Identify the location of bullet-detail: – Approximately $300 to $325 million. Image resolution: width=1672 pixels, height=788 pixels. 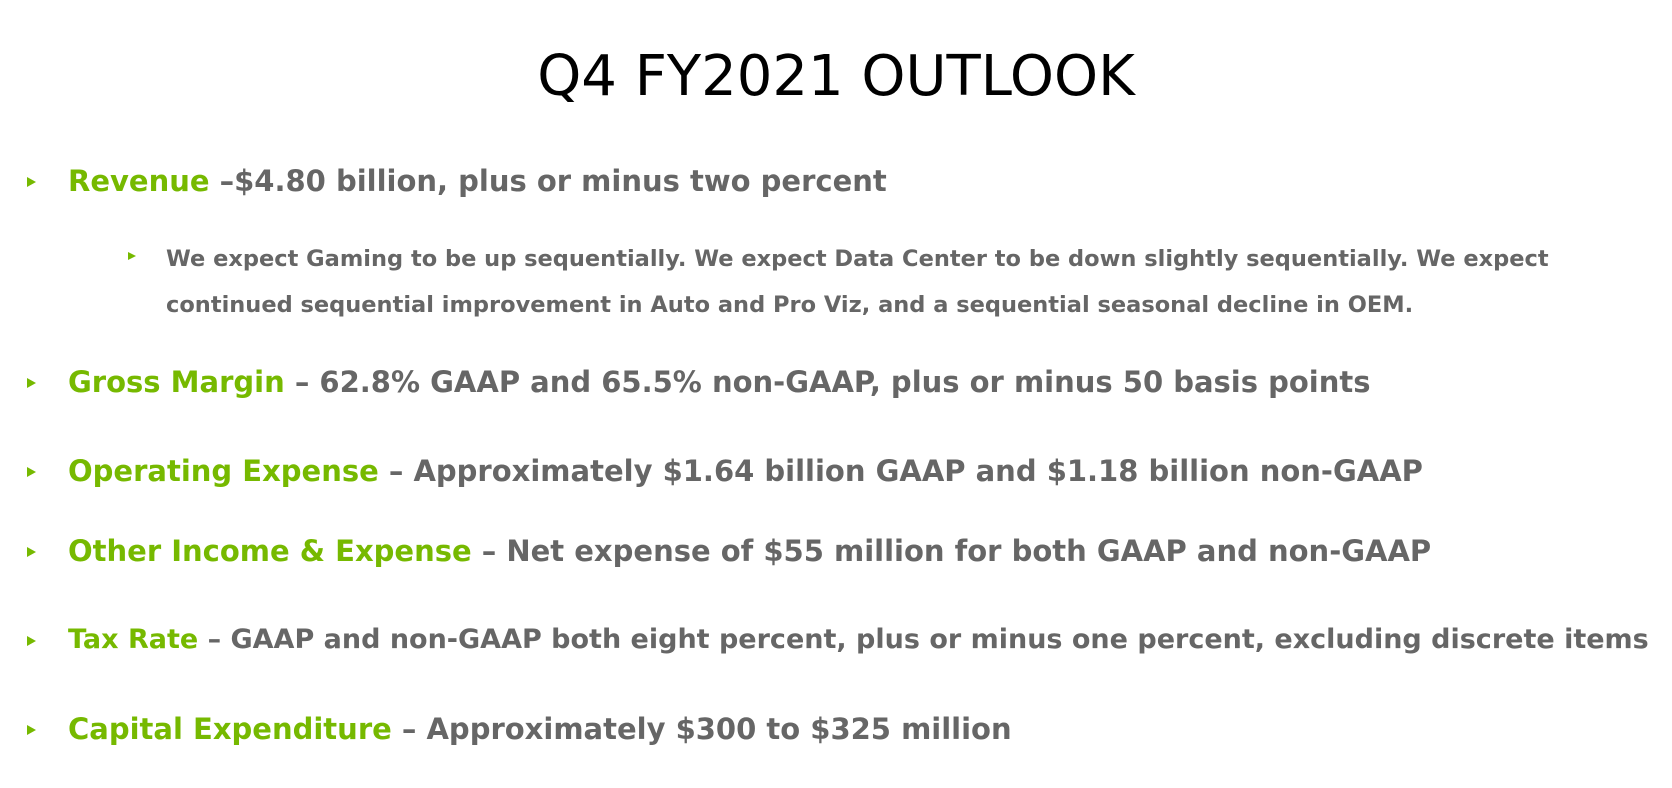
(701, 729).